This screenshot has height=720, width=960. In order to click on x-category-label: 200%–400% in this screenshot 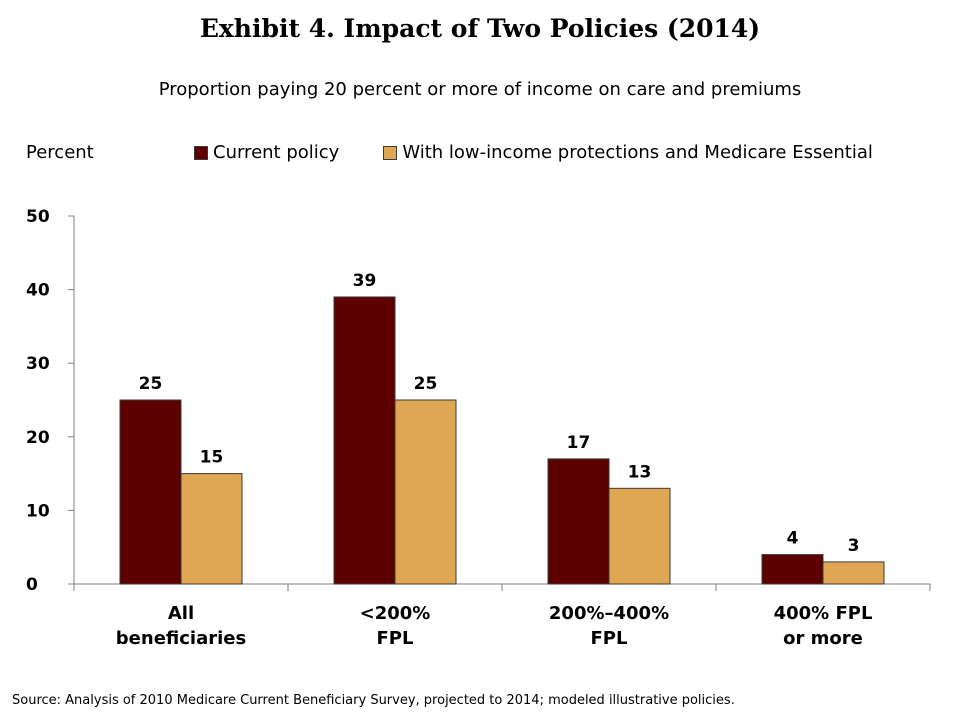, I will do `click(609, 613)`.